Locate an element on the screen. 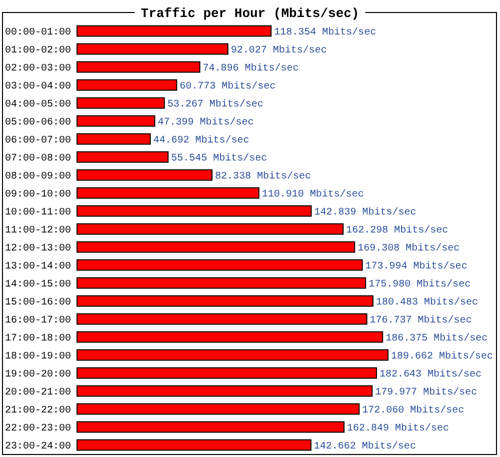  data-label: 47.399 Mbits/sec is located at coordinates (206, 122).